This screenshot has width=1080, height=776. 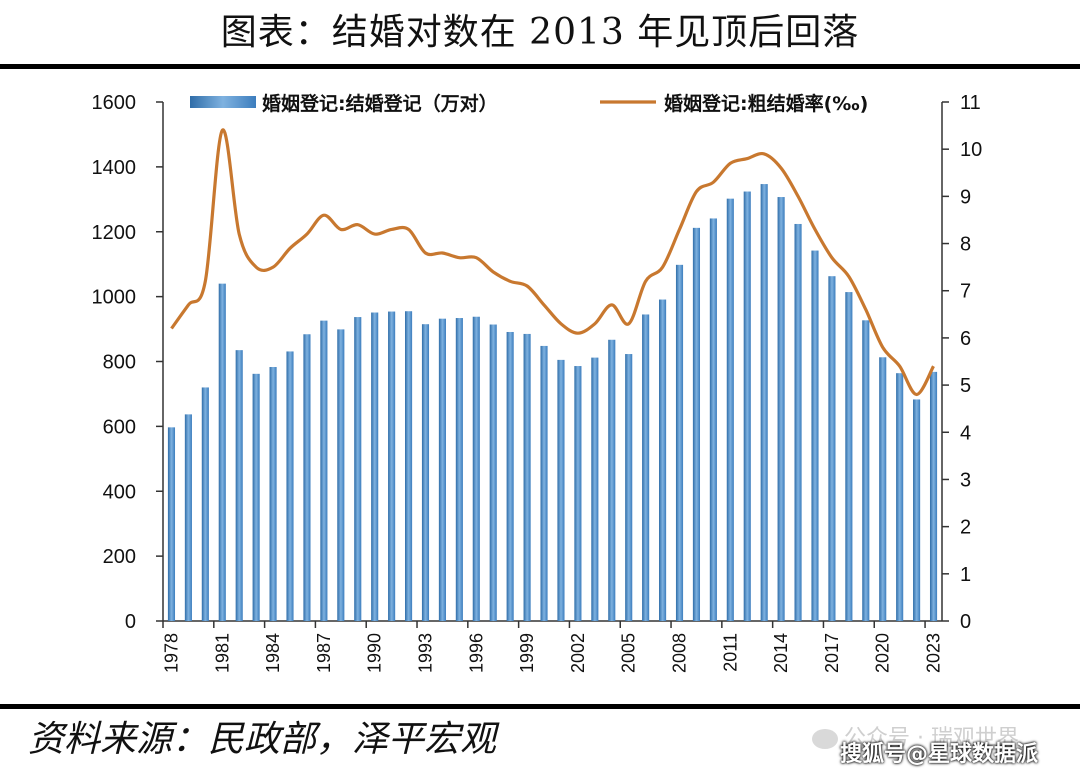 I want to click on x-tick-label: 2005, so click(x=629, y=653).